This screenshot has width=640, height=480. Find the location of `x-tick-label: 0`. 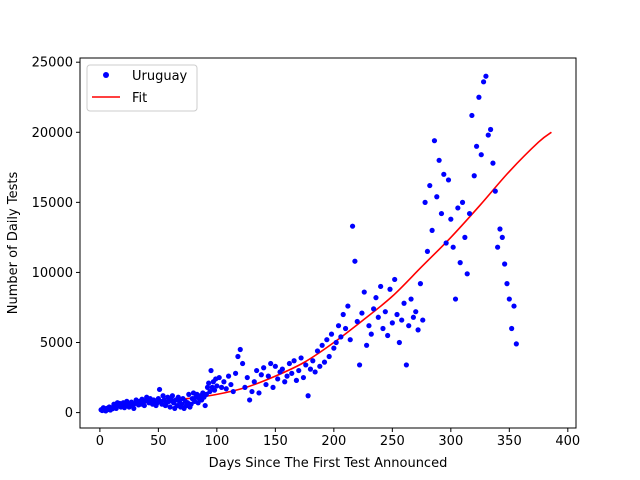

x-tick-label: 0 is located at coordinates (100, 441).